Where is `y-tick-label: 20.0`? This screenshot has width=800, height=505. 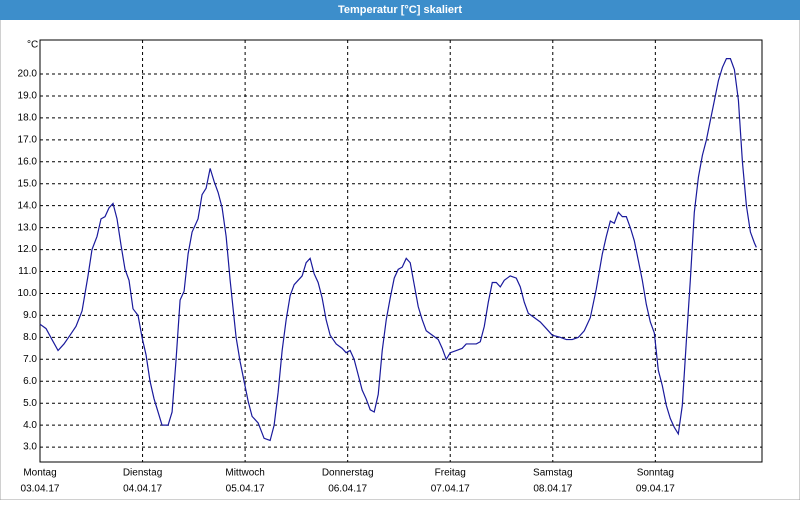 y-tick-label: 20.0 is located at coordinates (28, 74).